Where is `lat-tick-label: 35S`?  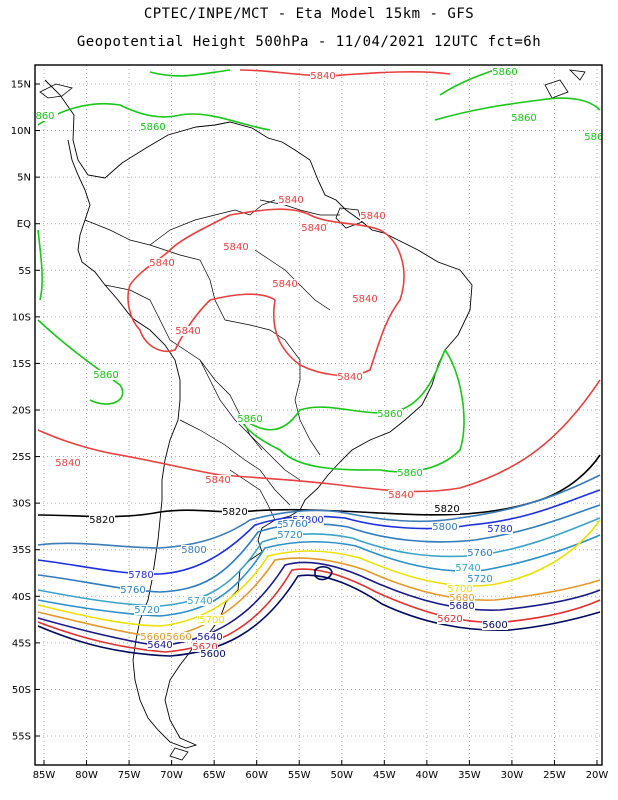
lat-tick-label: 35S is located at coordinates (21, 550).